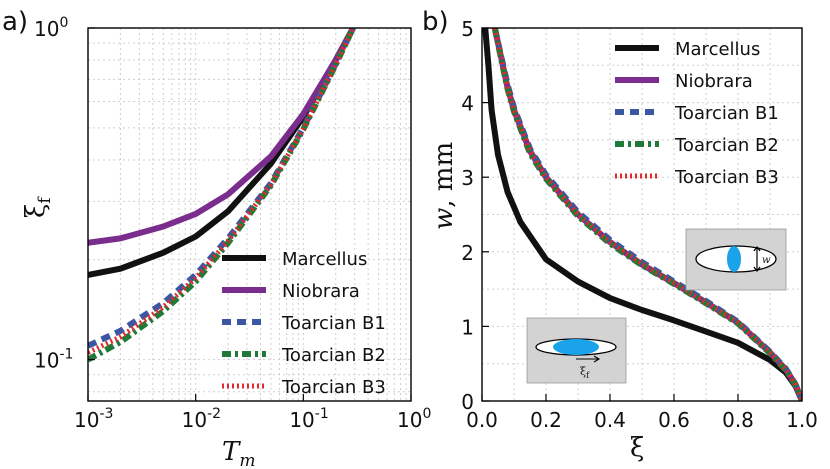 This screenshot has width=830, height=469. Describe the element at coordinates (333, 355) in the screenshot. I see `panel-a-legend-label: Toarcian B2` at that location.